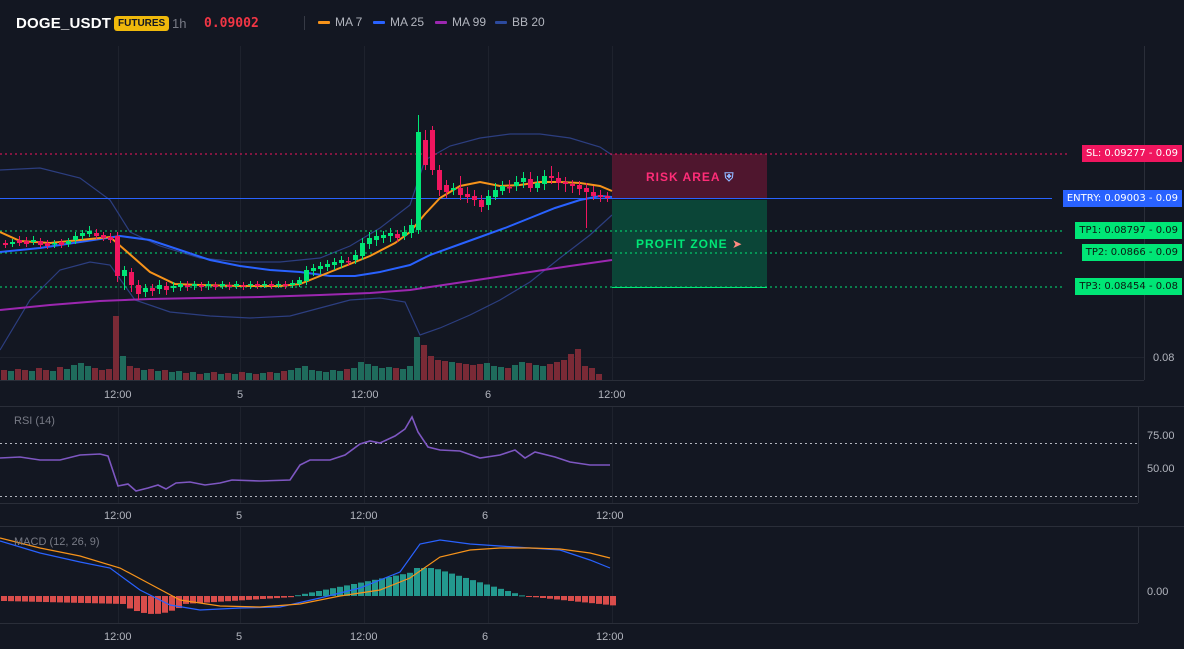  What do you see at coordinates (364, 516) in the screenshot?
I see `rsi-time-label-3: 12:00` at bounding box center [364, 516].